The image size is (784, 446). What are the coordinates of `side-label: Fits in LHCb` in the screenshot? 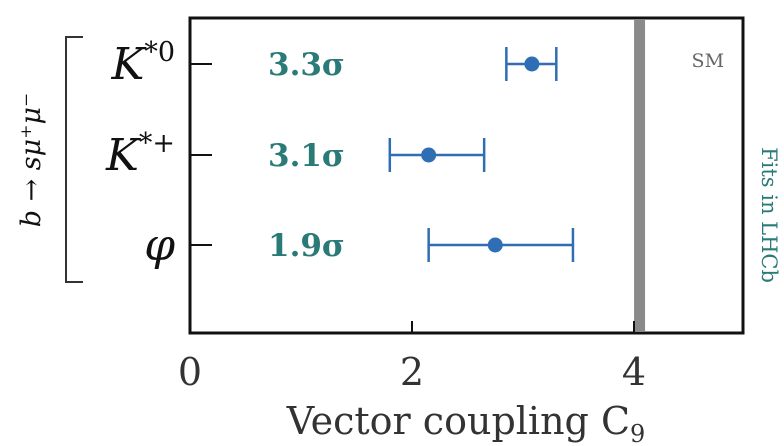 It's located at (769, 215).